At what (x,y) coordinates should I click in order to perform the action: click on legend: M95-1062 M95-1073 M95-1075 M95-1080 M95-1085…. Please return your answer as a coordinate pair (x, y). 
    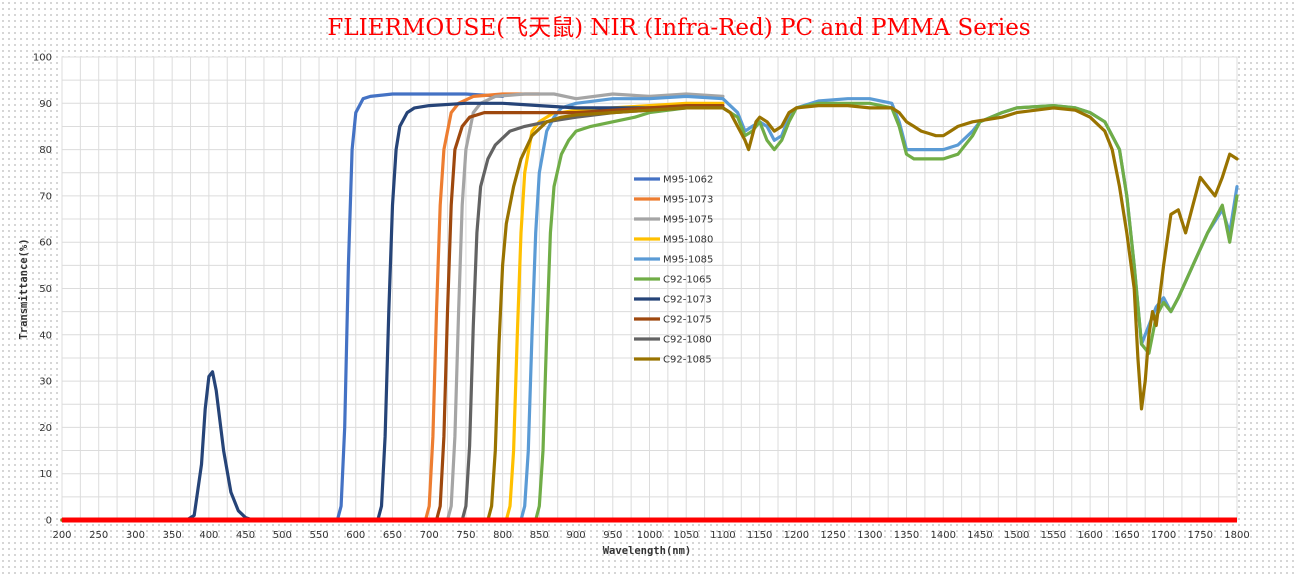
    Looking at the image, I should click on (673, 270).